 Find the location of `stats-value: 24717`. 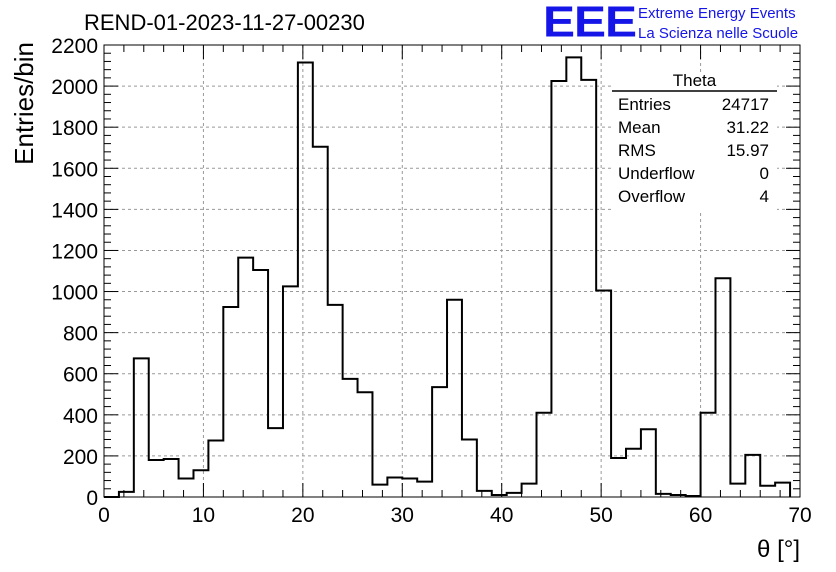

stats-value: 24717 is located at coordinates (745, 104).